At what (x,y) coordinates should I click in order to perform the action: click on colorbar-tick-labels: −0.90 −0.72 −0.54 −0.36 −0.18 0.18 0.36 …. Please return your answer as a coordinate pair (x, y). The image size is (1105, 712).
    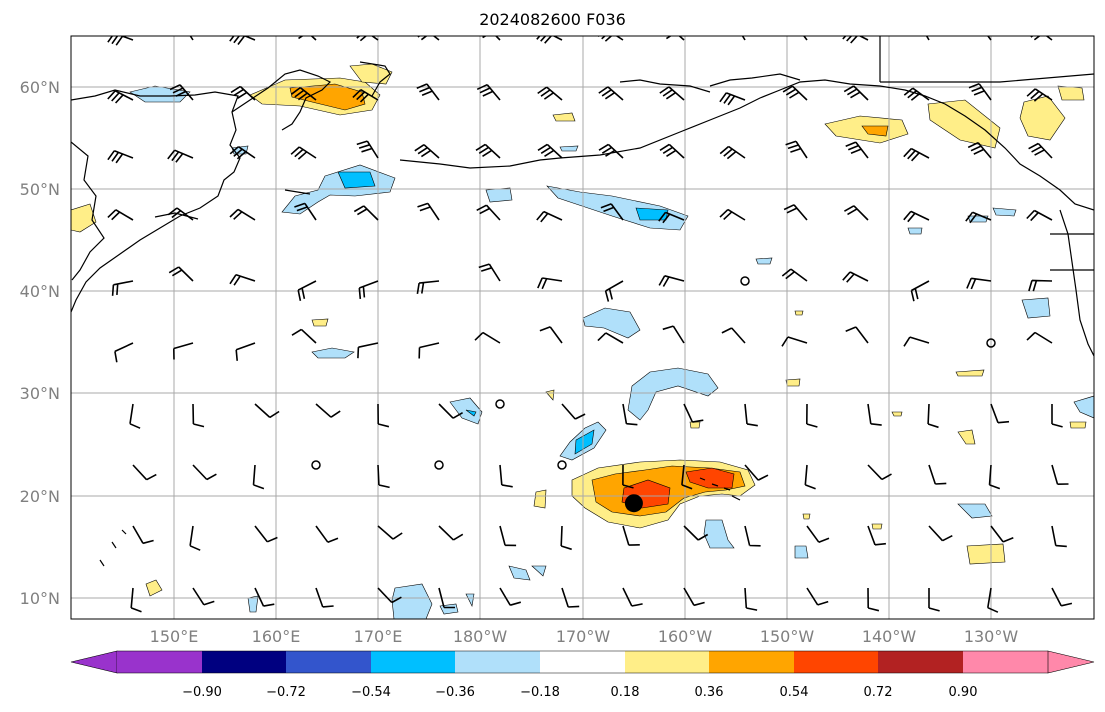
    Looking at the image, I should click on (579, 692).